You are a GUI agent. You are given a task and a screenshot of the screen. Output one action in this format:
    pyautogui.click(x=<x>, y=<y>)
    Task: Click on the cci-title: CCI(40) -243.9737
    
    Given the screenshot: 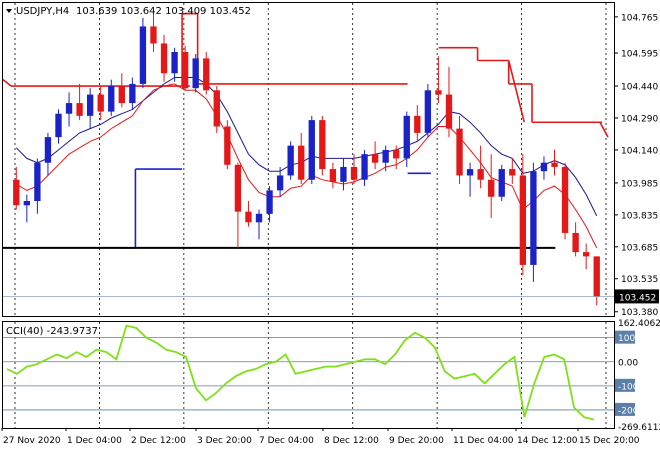 What is the action you would take?
    pyautogui.click(x=52, y=331)
    